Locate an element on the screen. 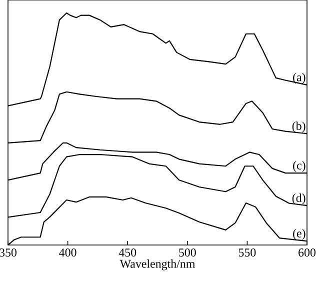 The height and width of the screenshot is (283, 318). series-label: (a) is located at coordinates (299, 78).